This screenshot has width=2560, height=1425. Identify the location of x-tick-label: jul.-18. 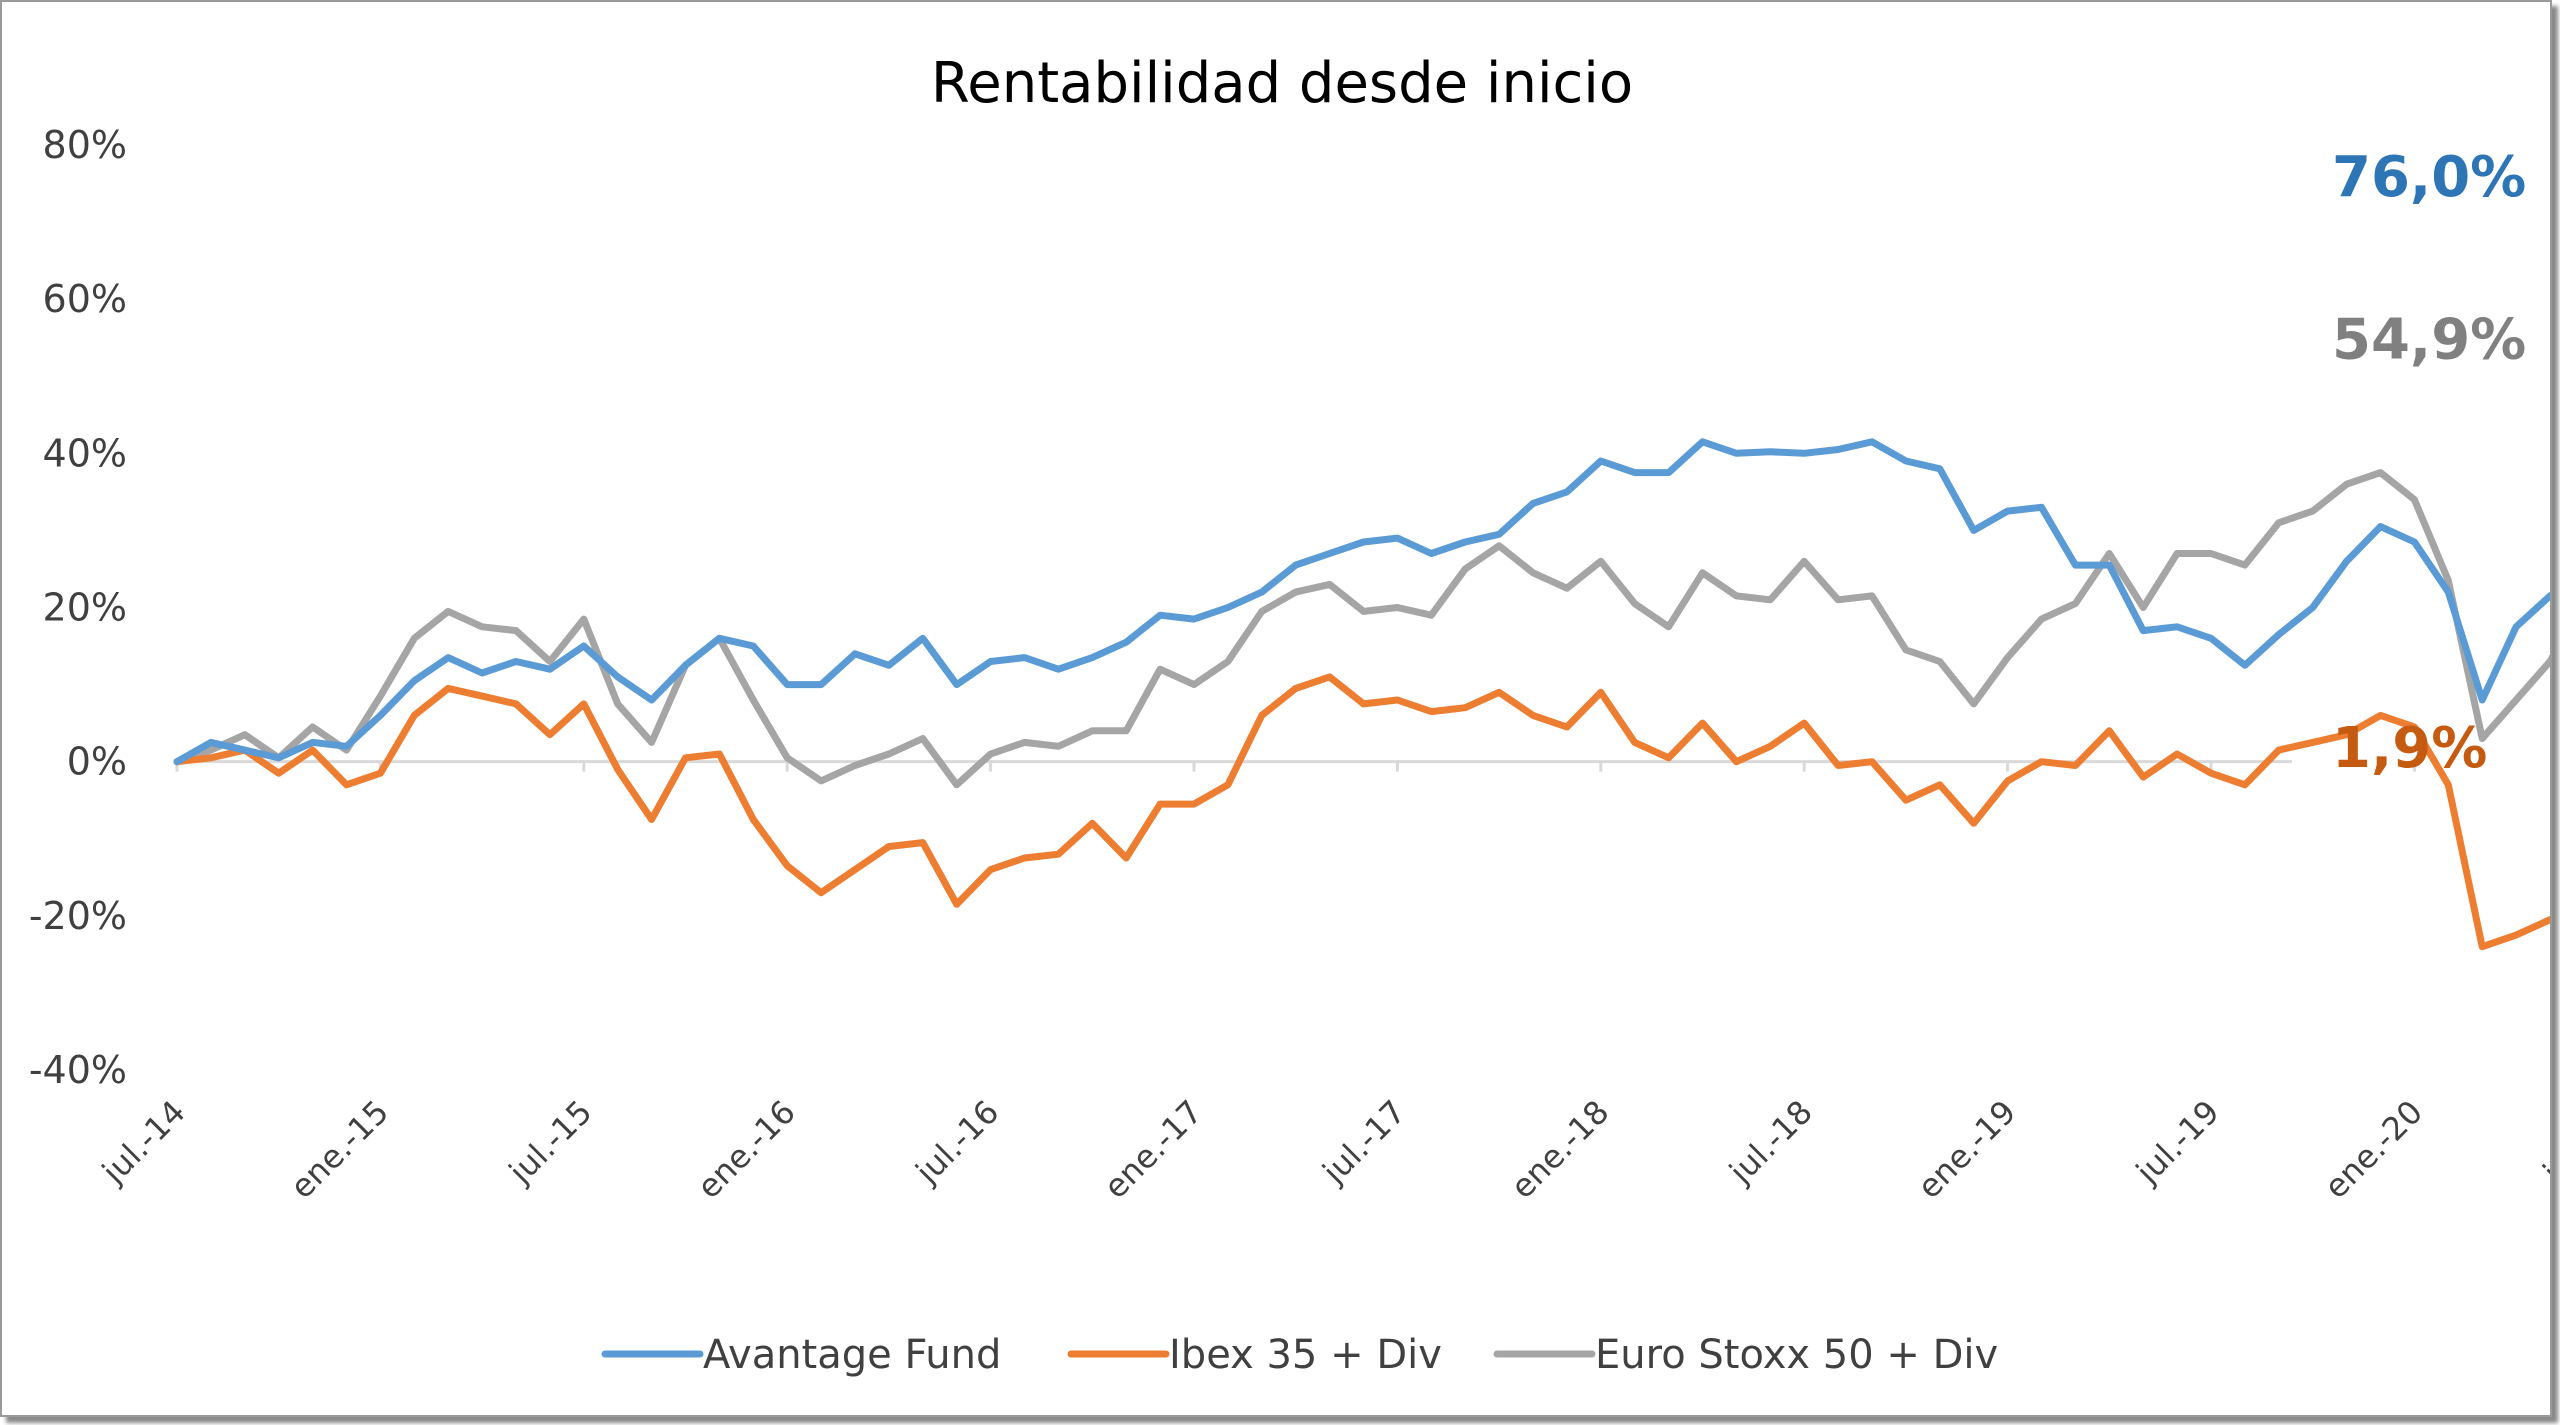
(1770, 1142).